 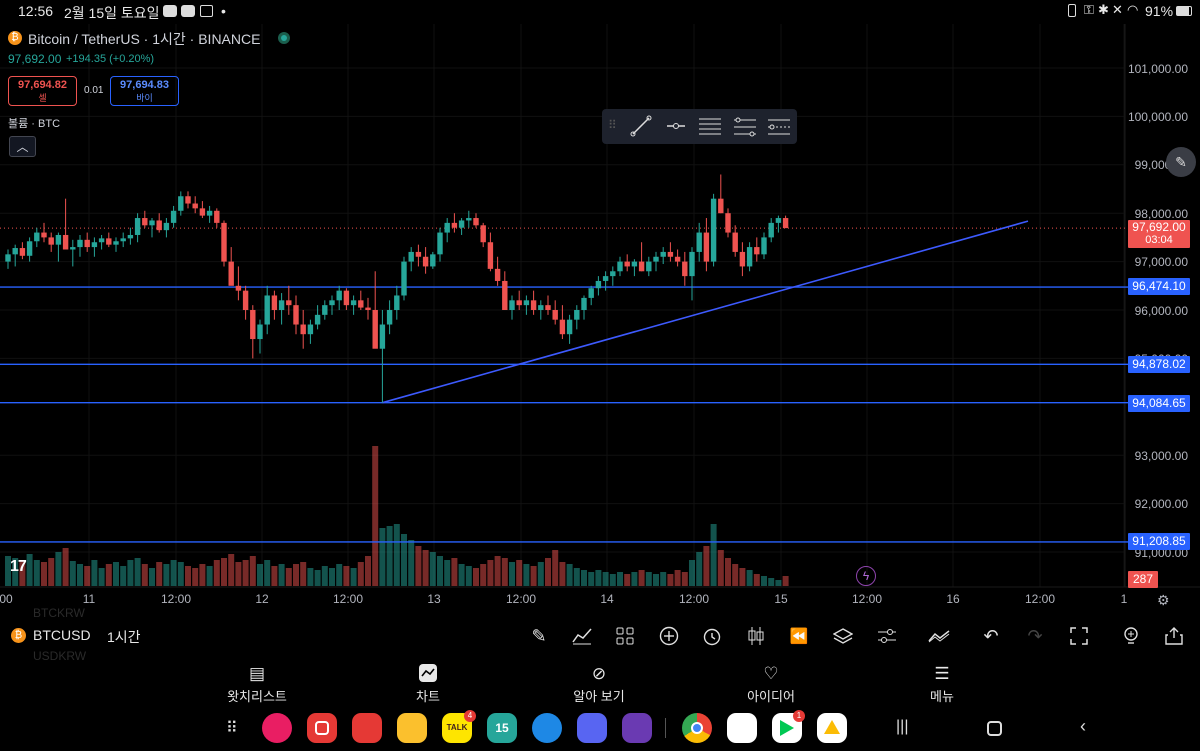 What do you see at coordinates (637, 728) in the screenshot?
I see `game-launcher-app-icon` at bounding box center [637, 728].